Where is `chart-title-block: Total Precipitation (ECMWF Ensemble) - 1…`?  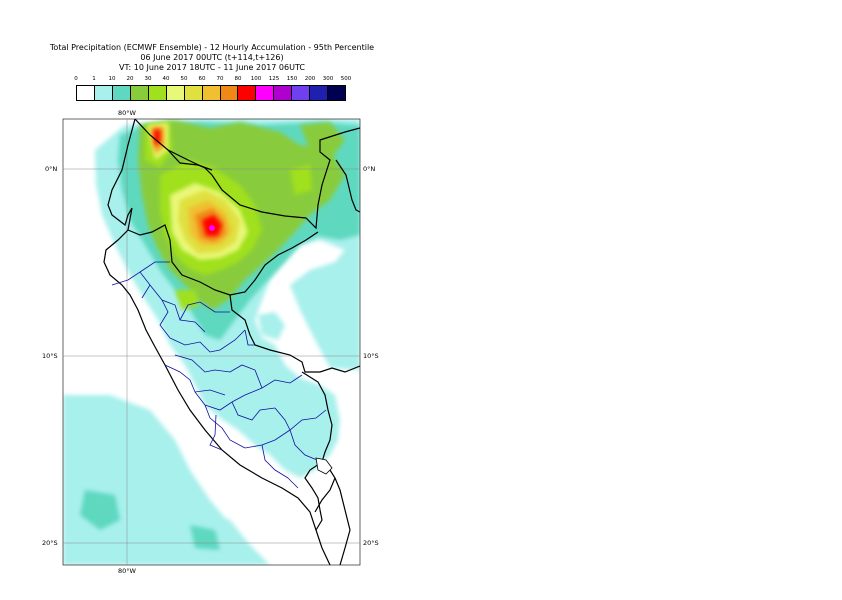
chart-title-block: Total Precipitation (ECMWF Ensemble) - 1… is located at coordinates (212, 58).